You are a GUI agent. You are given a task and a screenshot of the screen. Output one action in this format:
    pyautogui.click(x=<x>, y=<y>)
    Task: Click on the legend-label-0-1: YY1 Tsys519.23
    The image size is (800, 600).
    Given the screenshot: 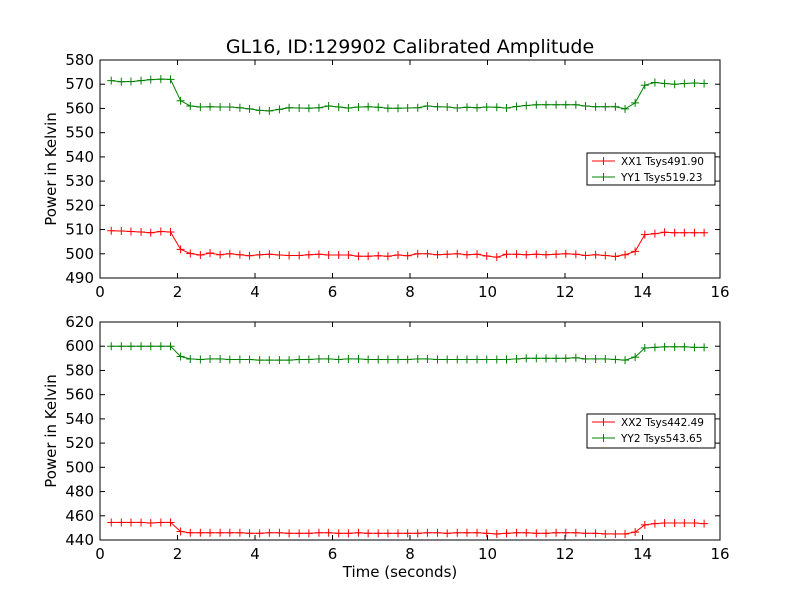 What is the action you would take?
    pyautogui.click(x=661, y=178)
    